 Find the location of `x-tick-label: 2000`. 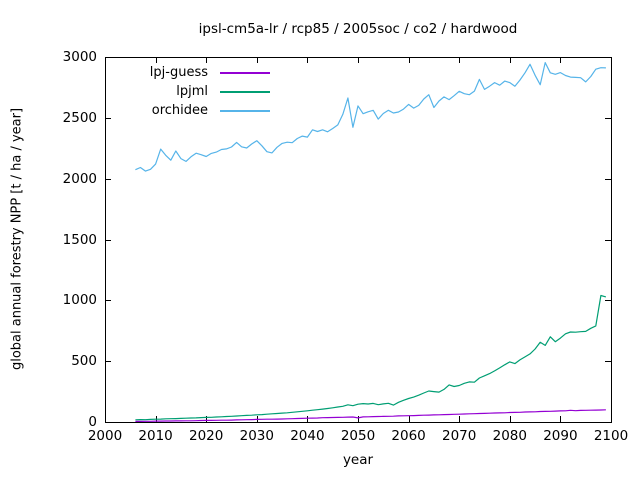

x-tick-label: 2000 is located at coordinates (105, 436).